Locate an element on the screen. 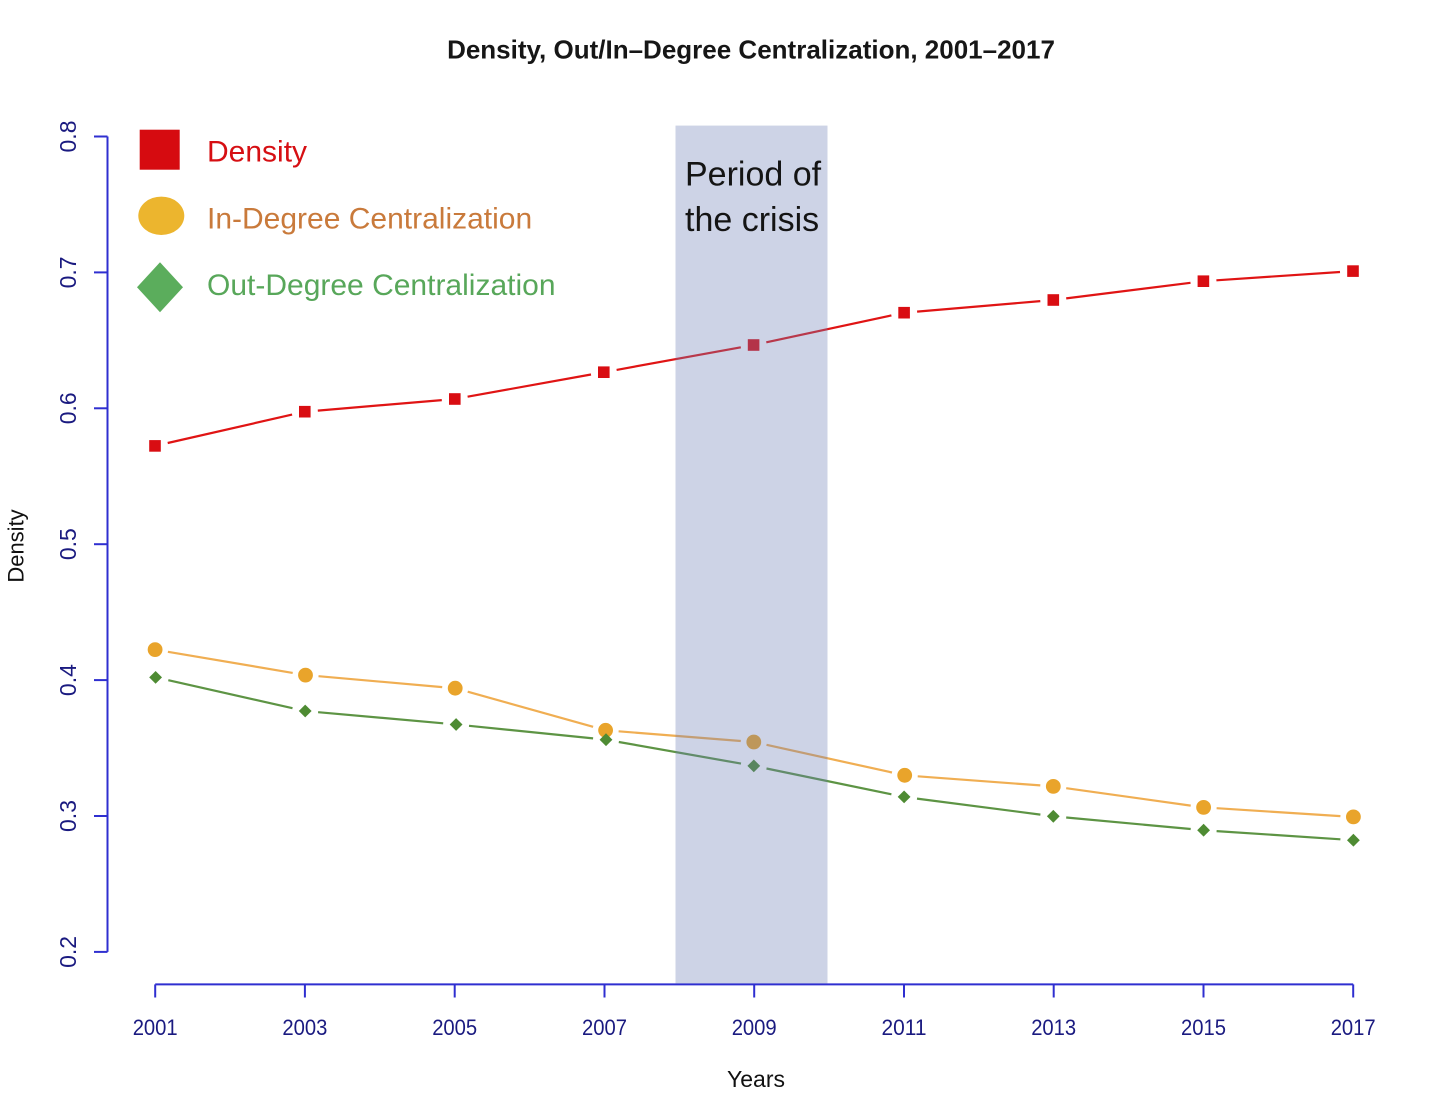 This screenshot has width=1456, height=1118. svg-text: 0.3 is located at coordinates (68, 816).